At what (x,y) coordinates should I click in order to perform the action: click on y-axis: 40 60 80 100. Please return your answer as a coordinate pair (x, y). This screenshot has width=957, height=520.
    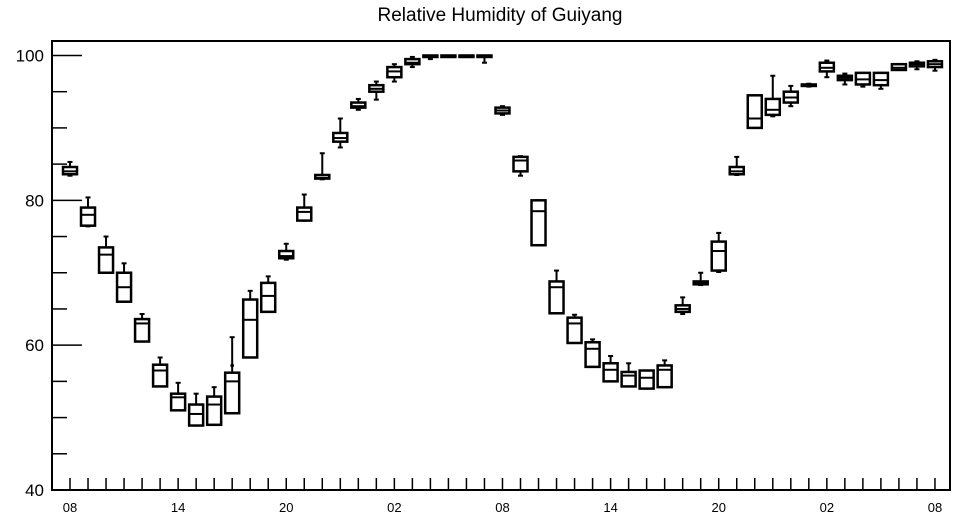
    Looking at the image, I should click on (49, 273).